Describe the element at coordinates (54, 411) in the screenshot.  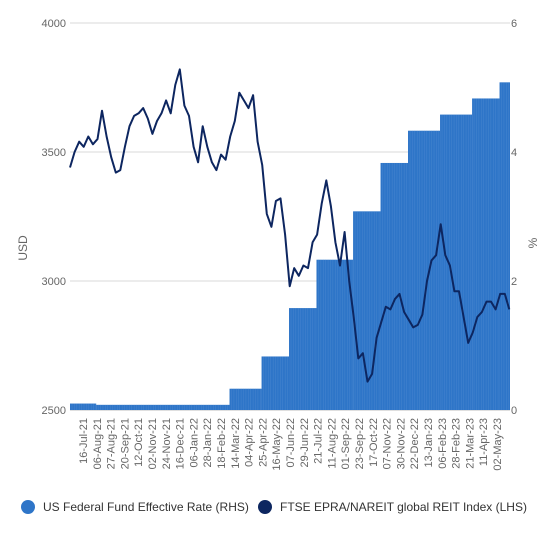
I see `left-tick-label: 2500` at that location.